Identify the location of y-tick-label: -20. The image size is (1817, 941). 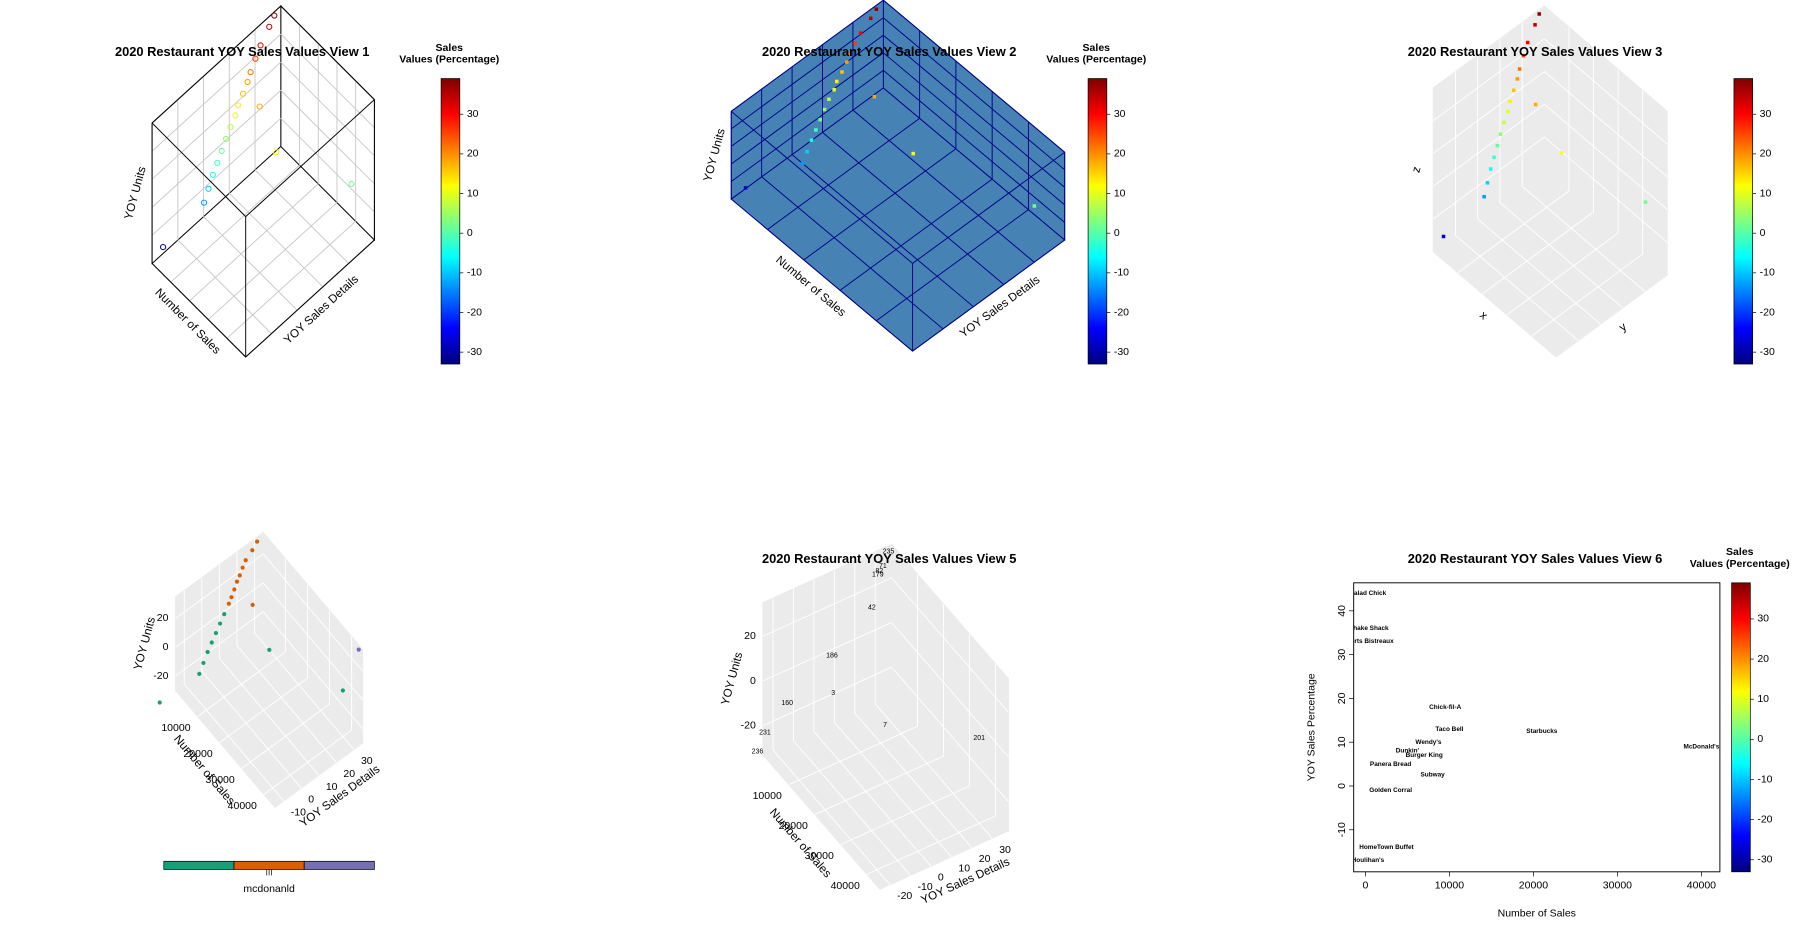
(904, 896).